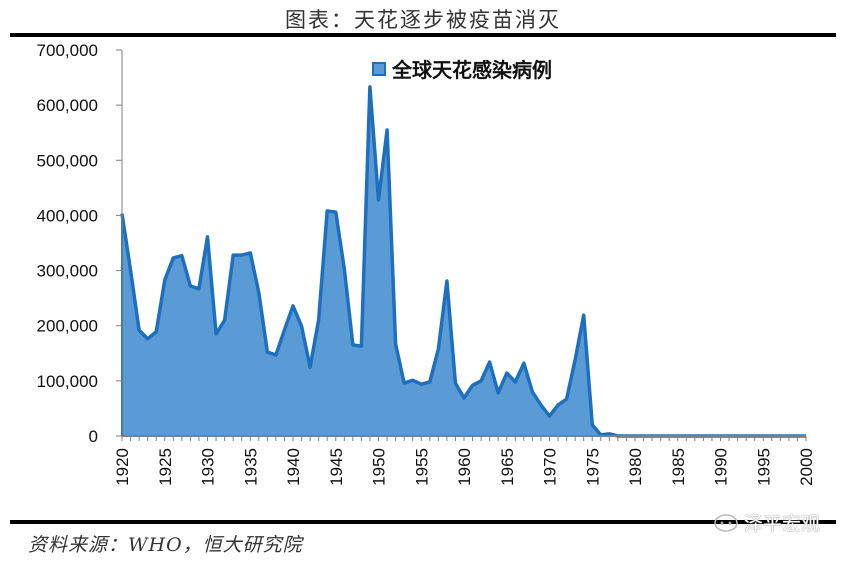 The width and height of the screenshot is (846, 562). Describe the element at coordinates (464, 467) in the screenshot. I see `x-tick-label: 1960` at that location.